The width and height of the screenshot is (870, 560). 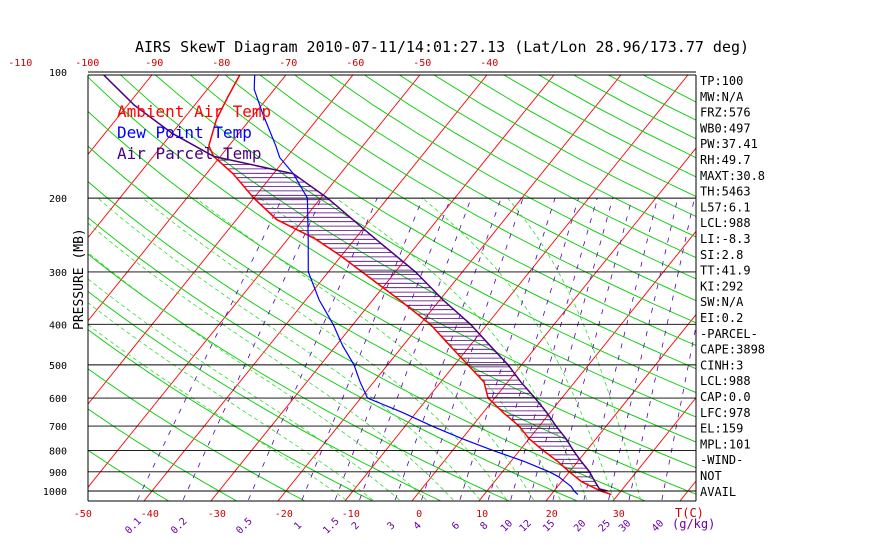 I want to click on index-label: CINH:3, so click(x=721, y=365).